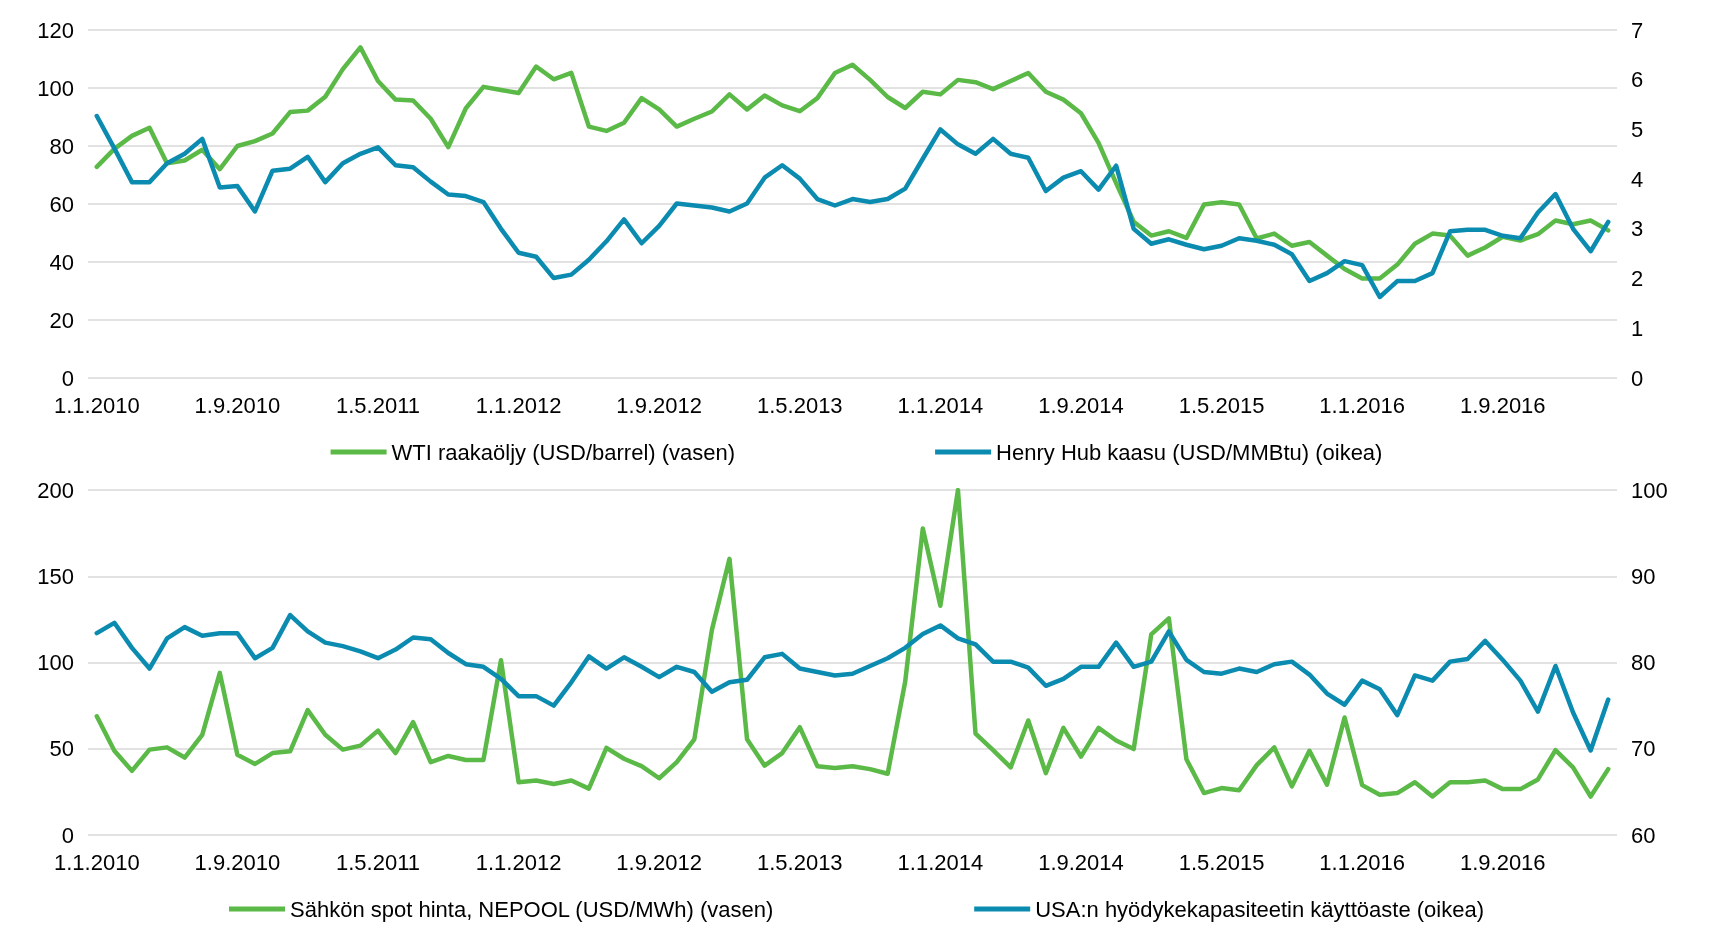 Image resolution: width=1713 pixels, height=933 pixels. I want to click on y-tick-label: 200, so click(55, 490).